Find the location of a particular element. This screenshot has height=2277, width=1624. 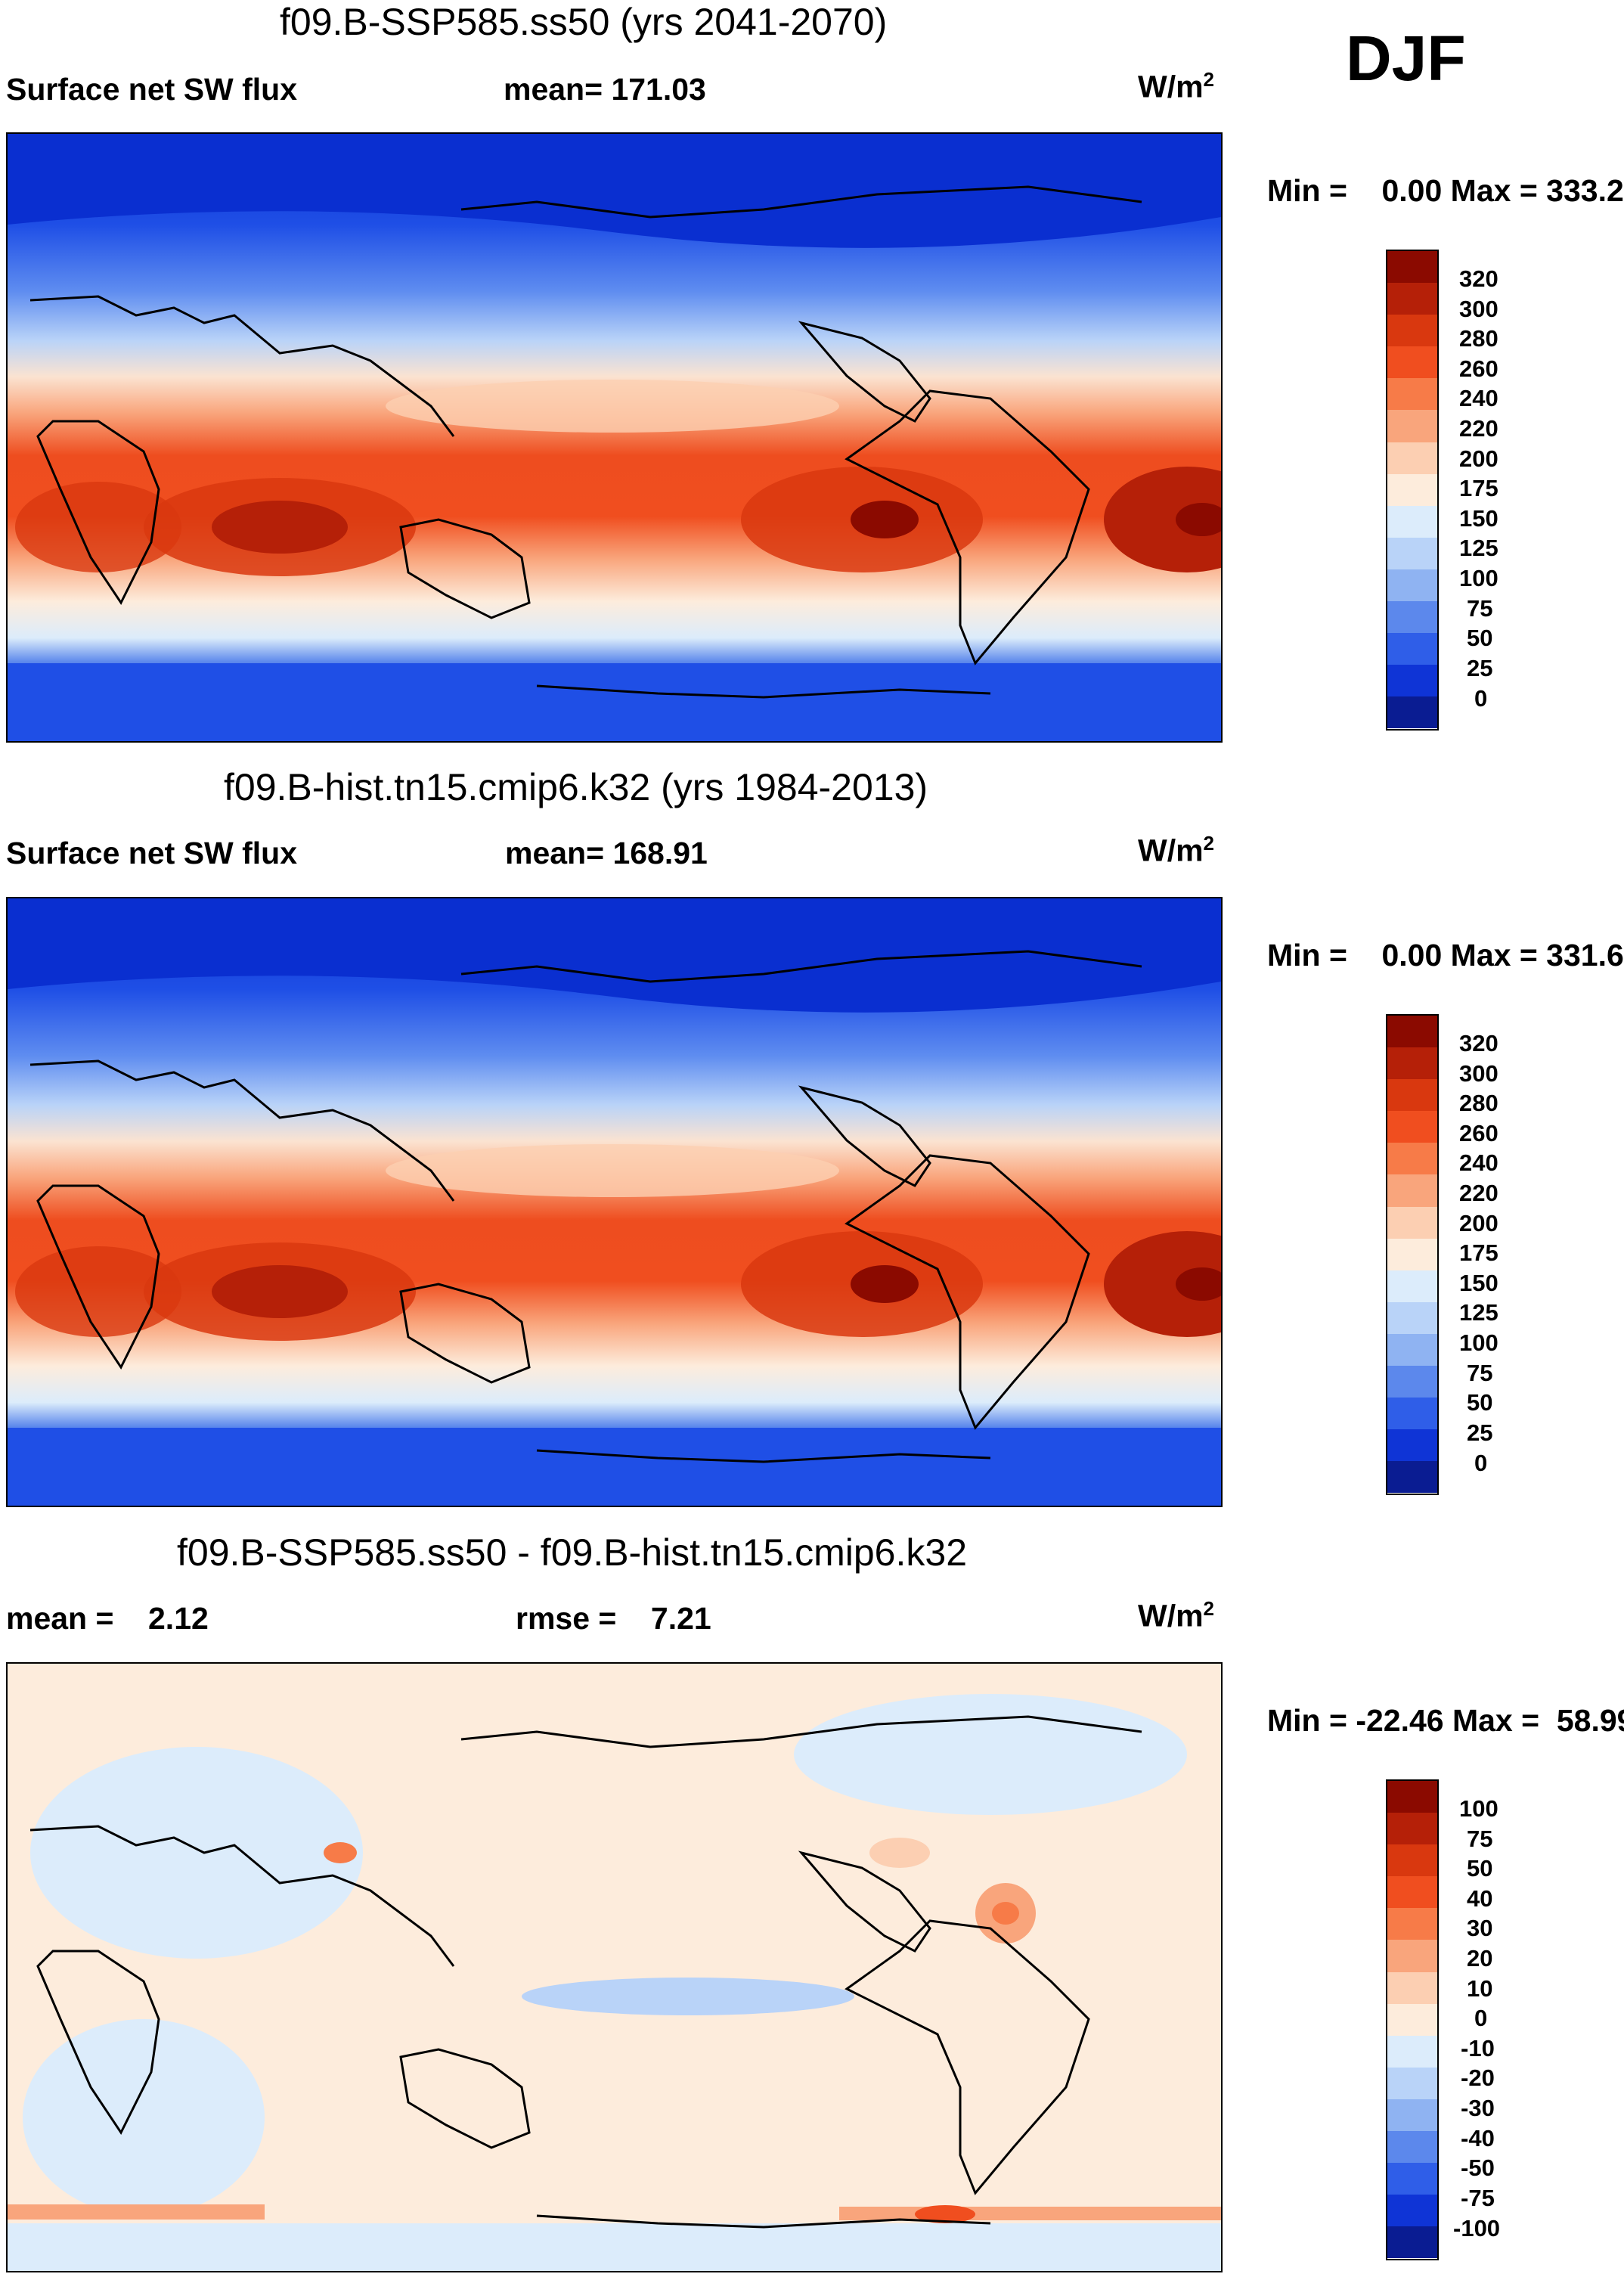

colorbar-tick: -10 is located at coordinates (1478, 2048).